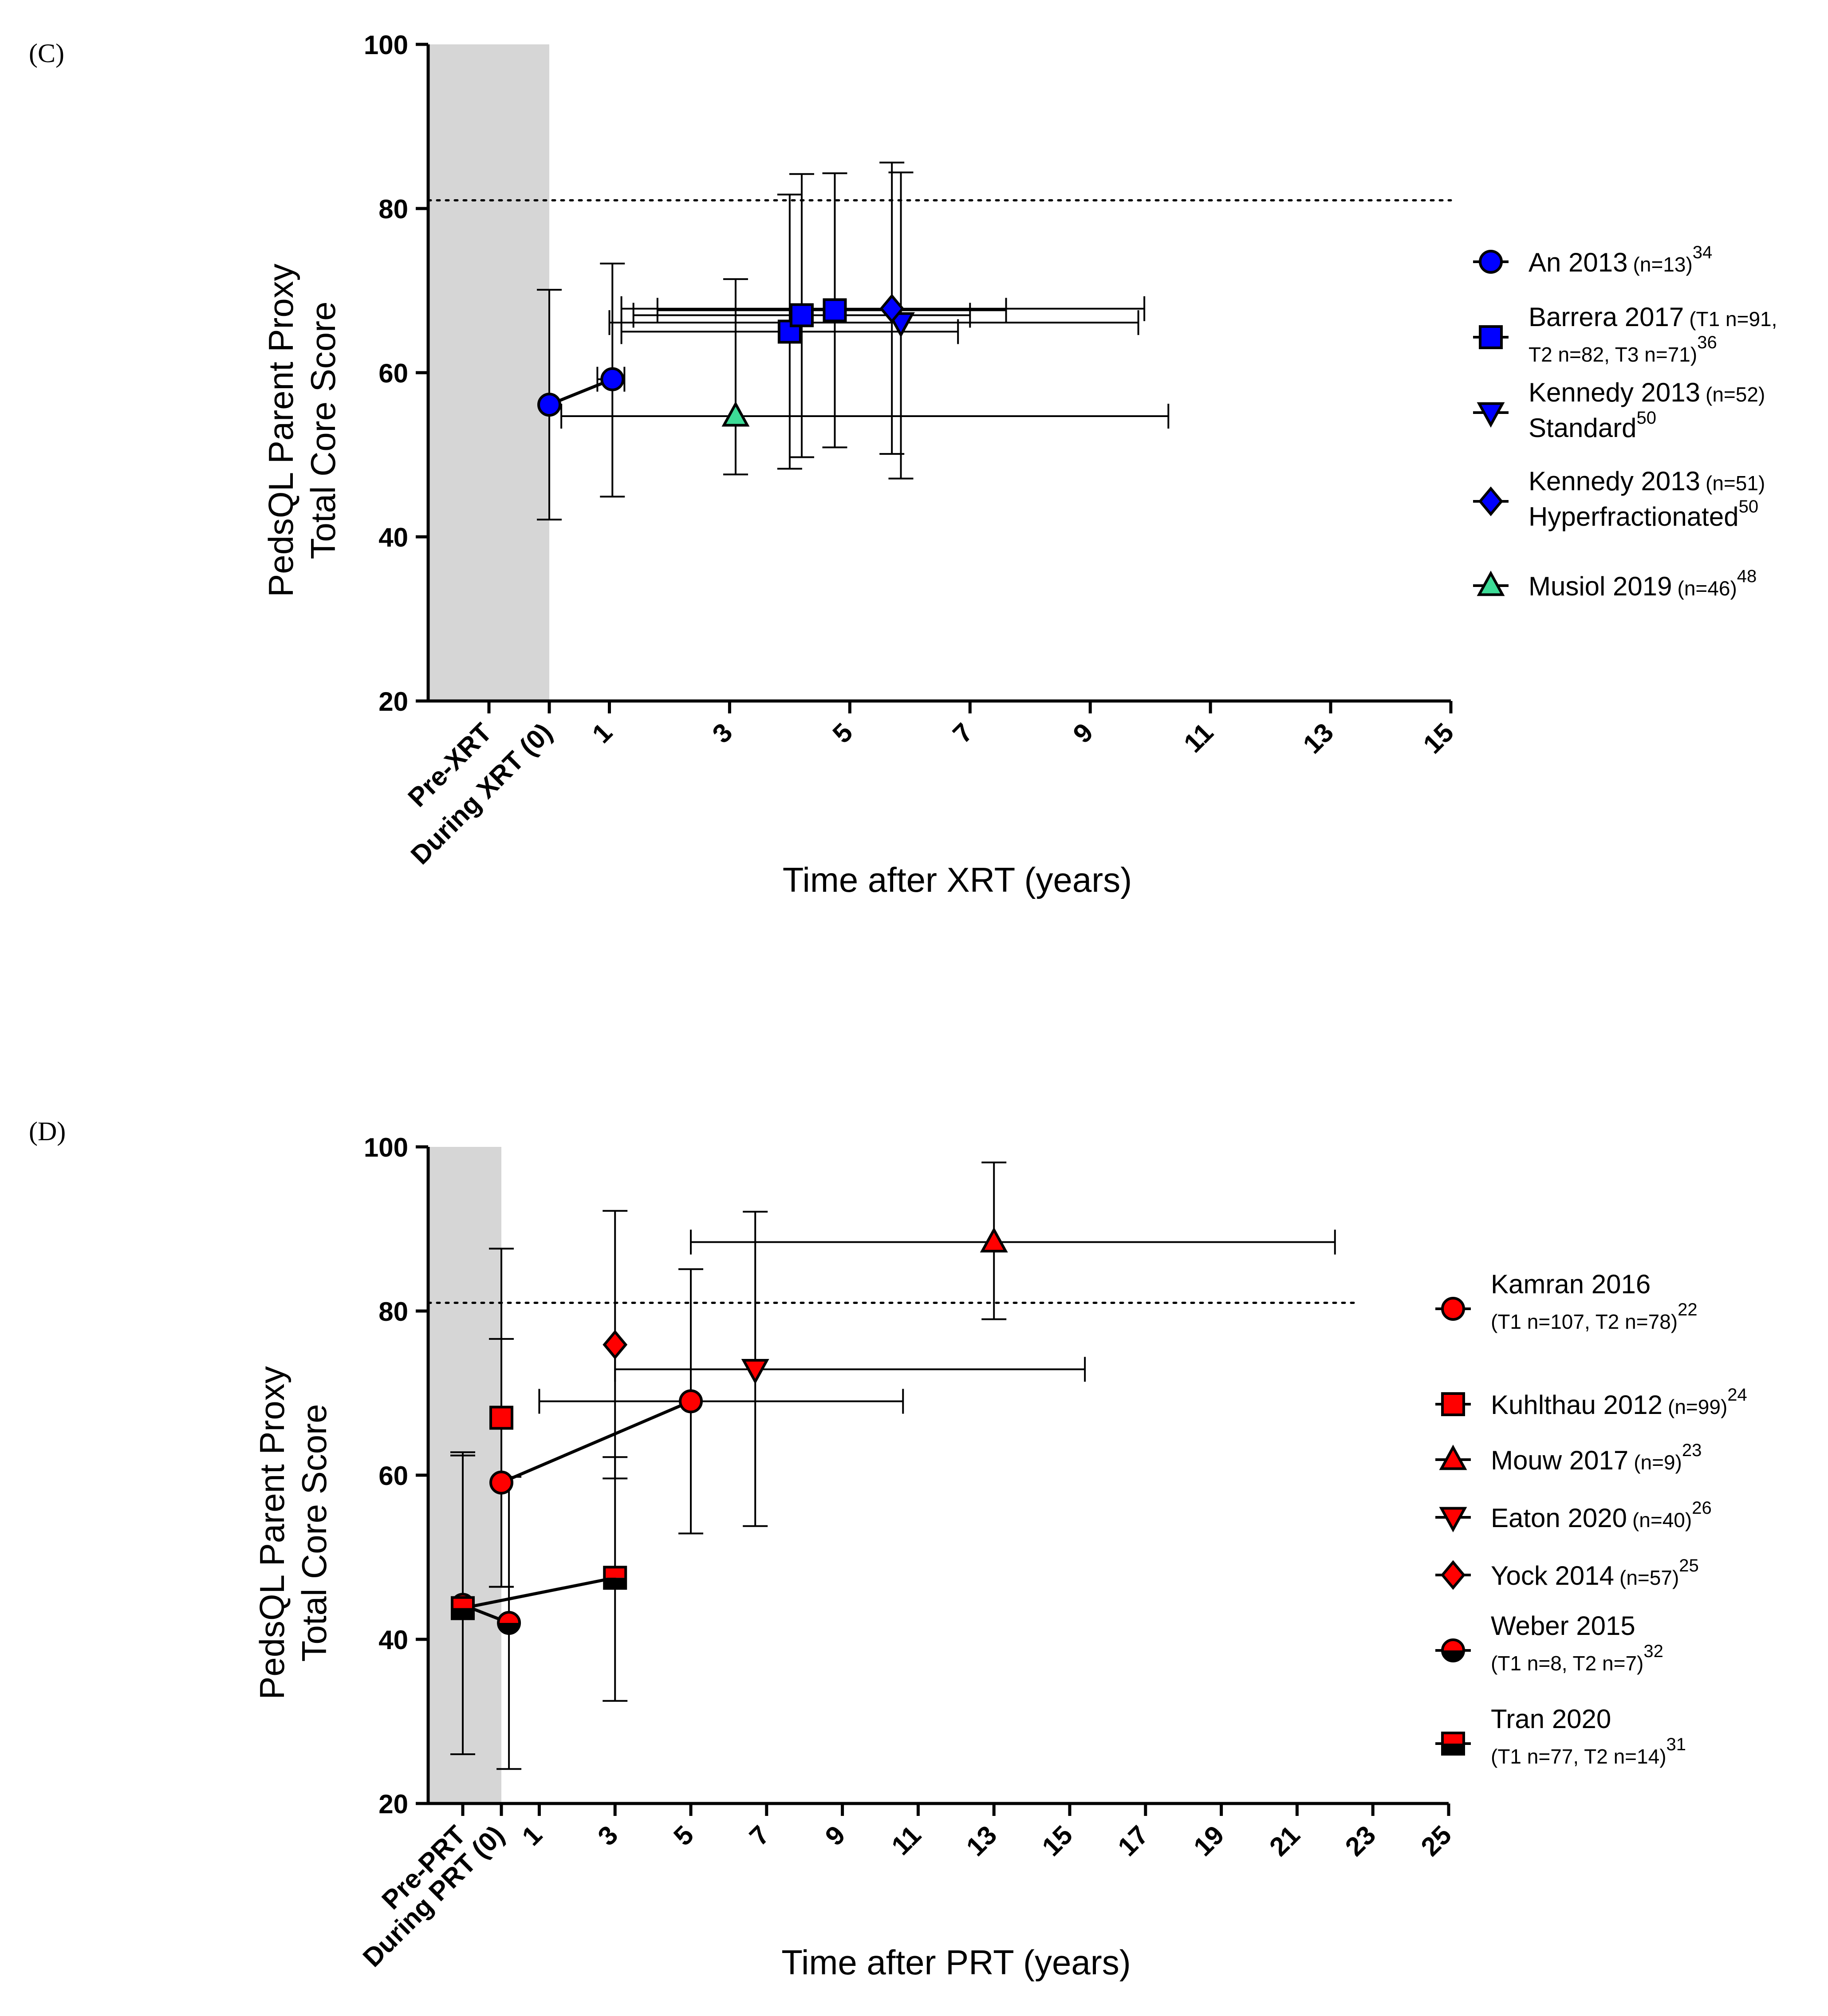 Image resolution: width=1828 pixels, height=2016 pixels. I want to click on legend-extra: Hyperfractionated, so click(1634, 517).